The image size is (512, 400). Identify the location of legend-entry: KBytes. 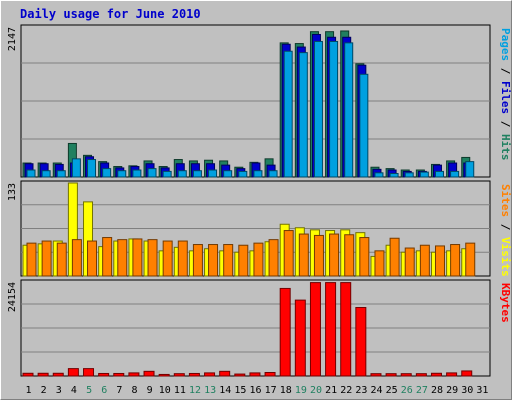
(505, 303).